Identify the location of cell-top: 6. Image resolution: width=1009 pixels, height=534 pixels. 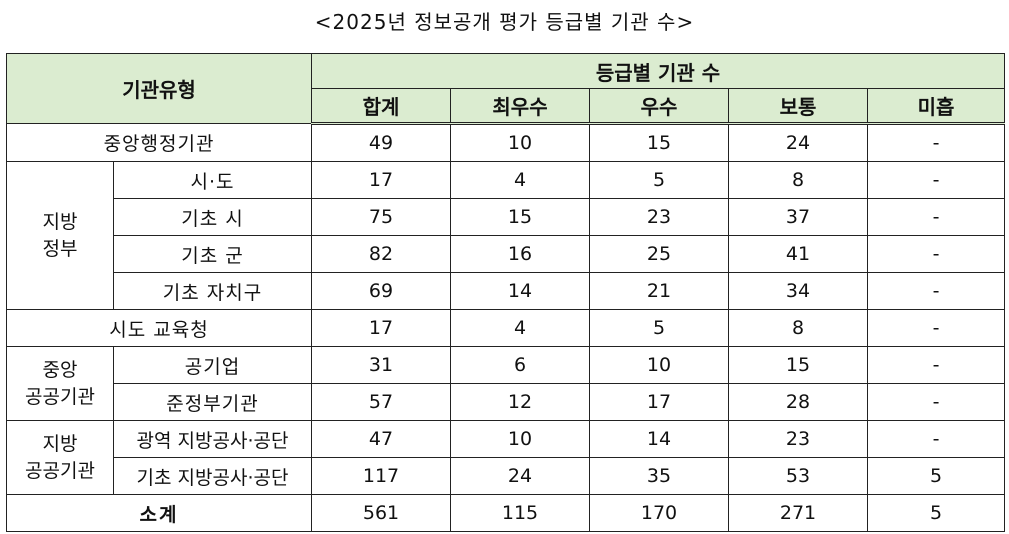
(520, 365).